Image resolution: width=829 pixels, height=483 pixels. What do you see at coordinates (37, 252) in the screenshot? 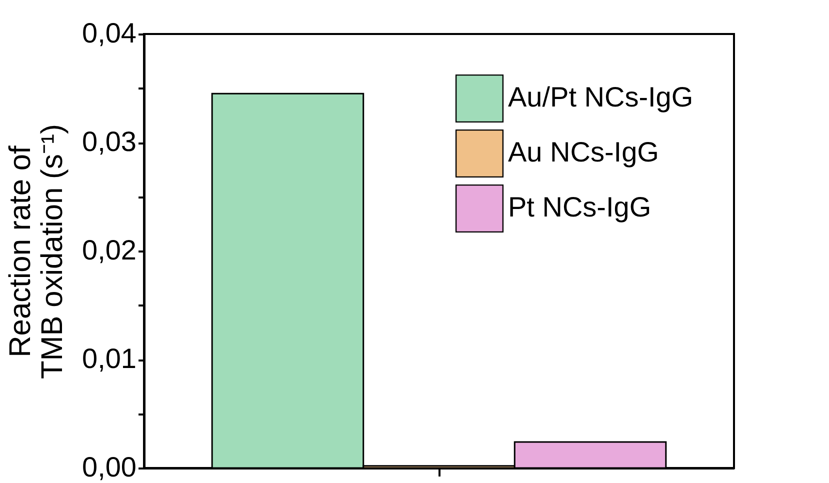
I see `y-axis-title: Reaction rate of TMB oxidation (s⁻¹)` at bounding box center [37, 252].